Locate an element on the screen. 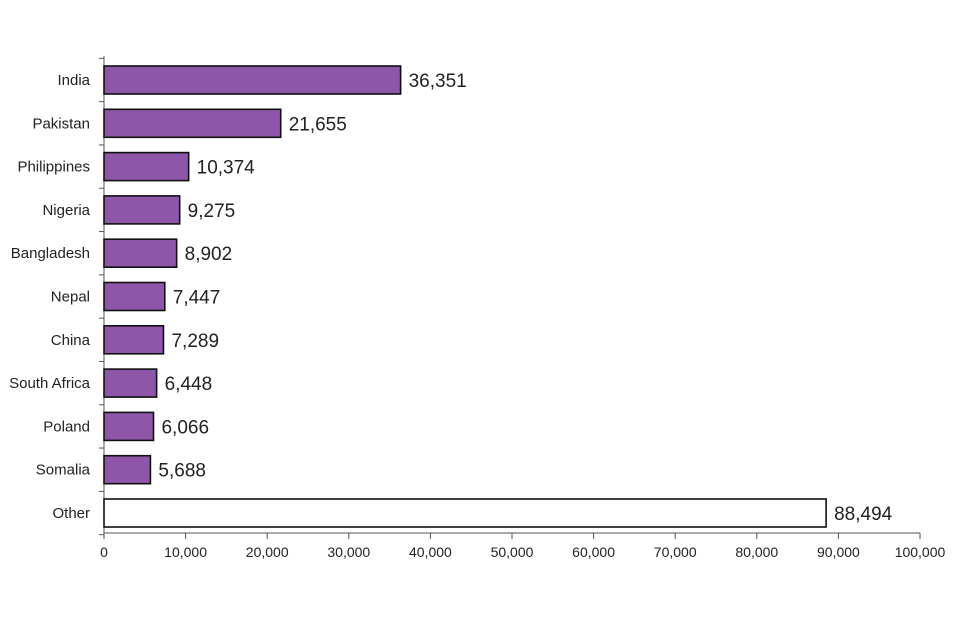 Image resolution: width=960 pixels, height=640 pixels. value-label-pakistan: 21,655 is located at coordinates (318, 124).